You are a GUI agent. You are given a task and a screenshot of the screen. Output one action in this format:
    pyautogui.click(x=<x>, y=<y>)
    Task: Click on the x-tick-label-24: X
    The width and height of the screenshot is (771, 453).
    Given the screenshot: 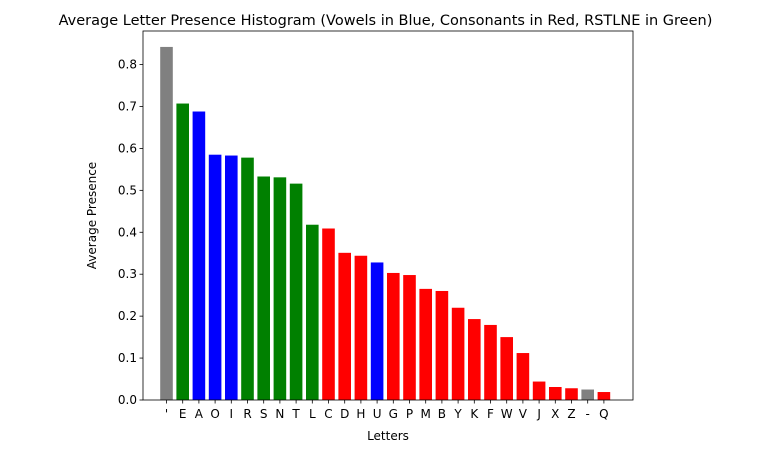 What is the action you would take?
    pyautogui.click(x=555, y=414)
    